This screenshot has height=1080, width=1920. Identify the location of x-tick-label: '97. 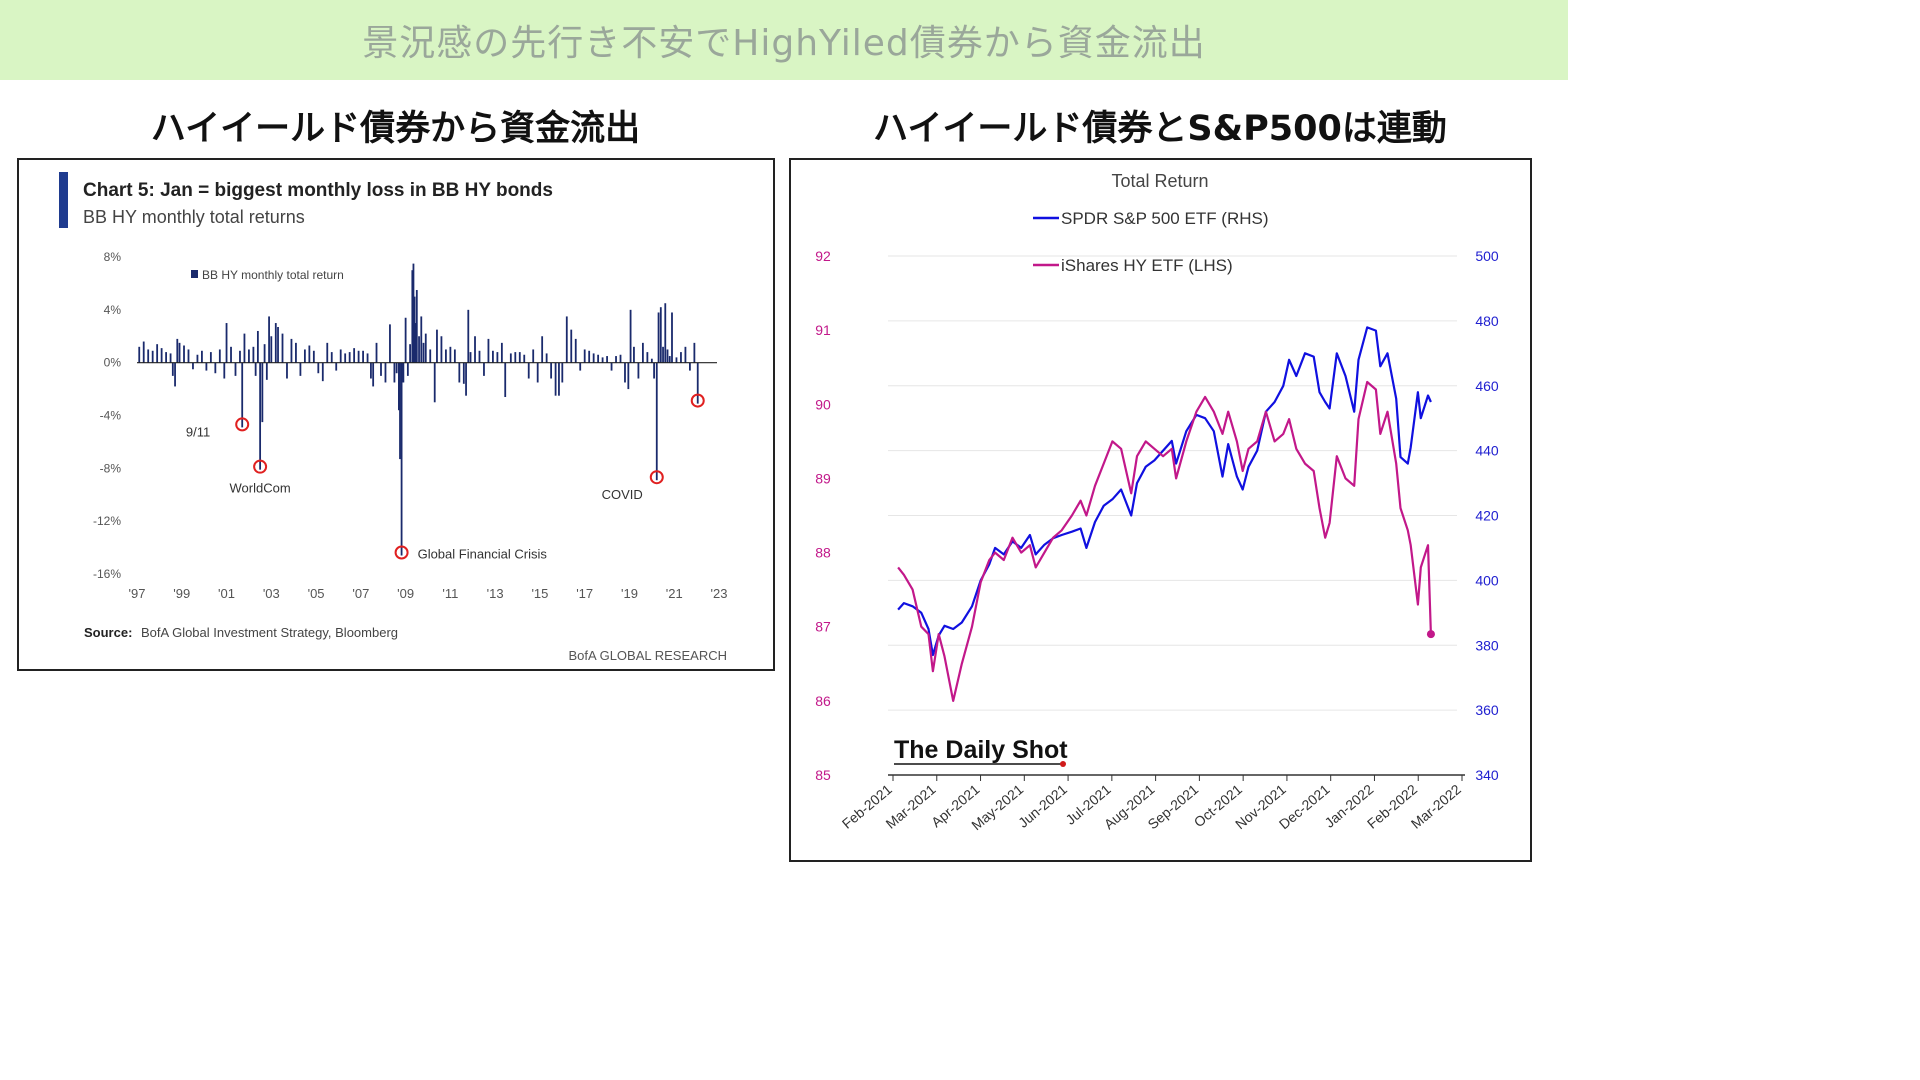
(137, 593).